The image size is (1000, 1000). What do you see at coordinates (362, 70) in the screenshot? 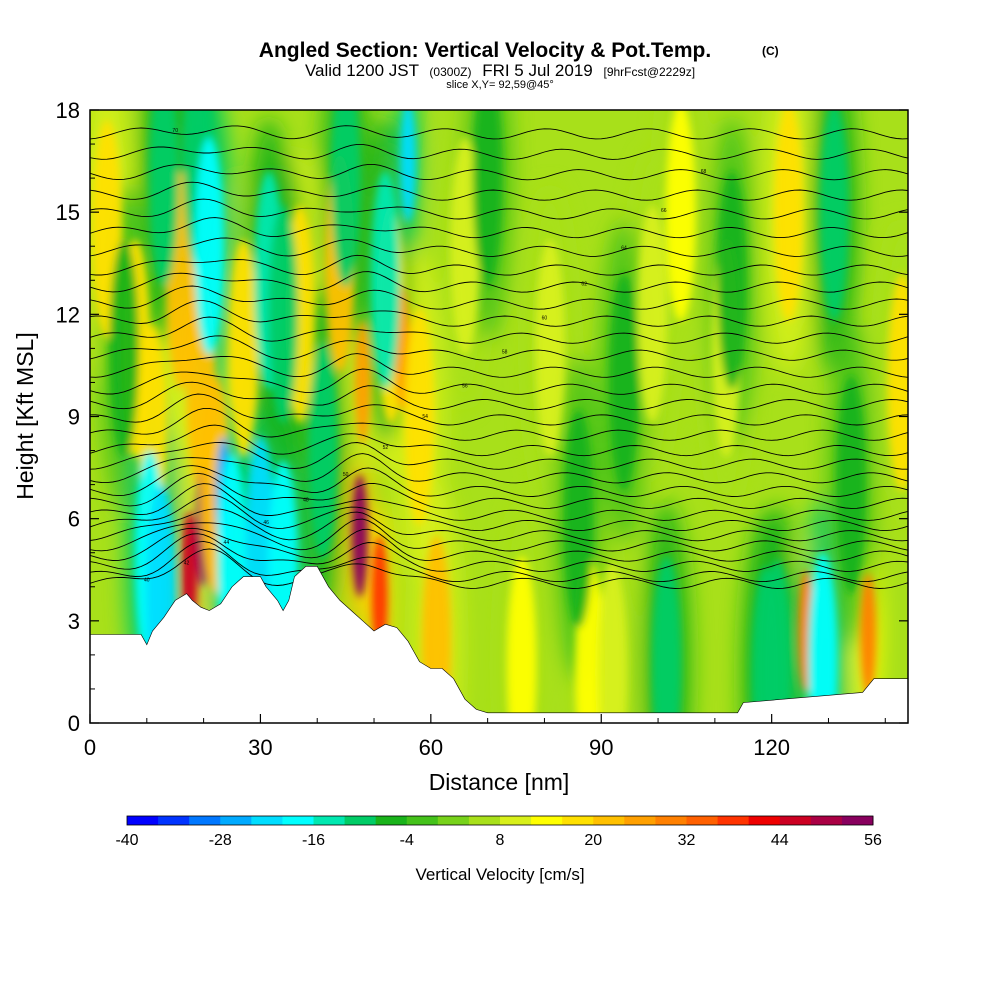
I see `subtitle-valid: Valid 1200 JST` at bounding box center [362, 70].